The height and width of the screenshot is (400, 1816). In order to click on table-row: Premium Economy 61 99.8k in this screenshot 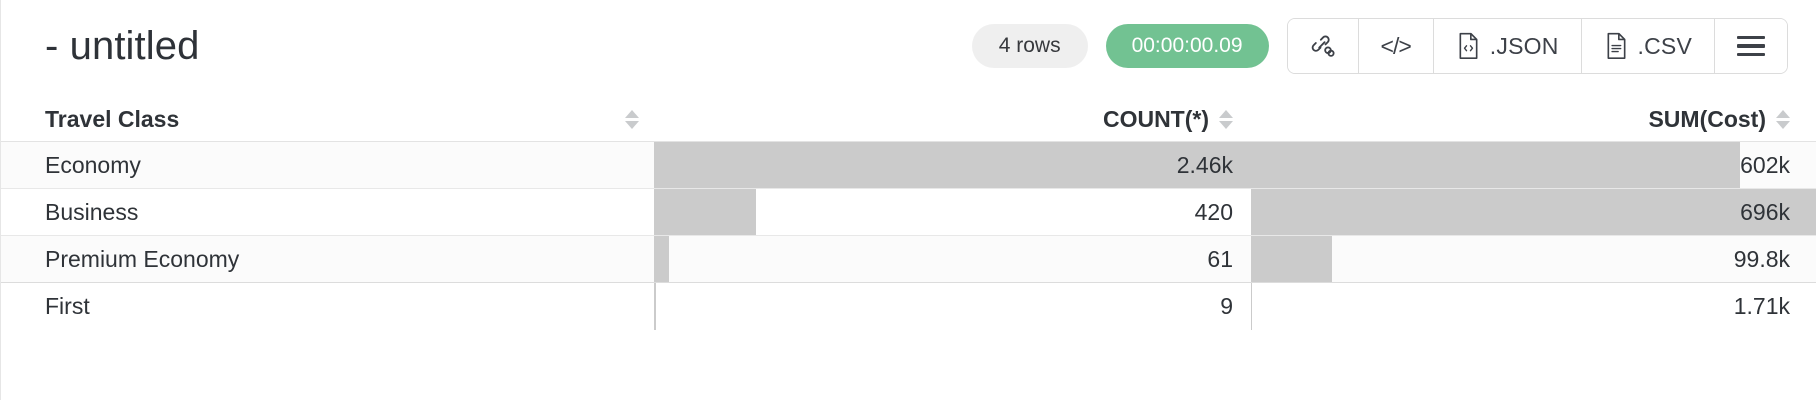, I will do `click(908, 259)`.